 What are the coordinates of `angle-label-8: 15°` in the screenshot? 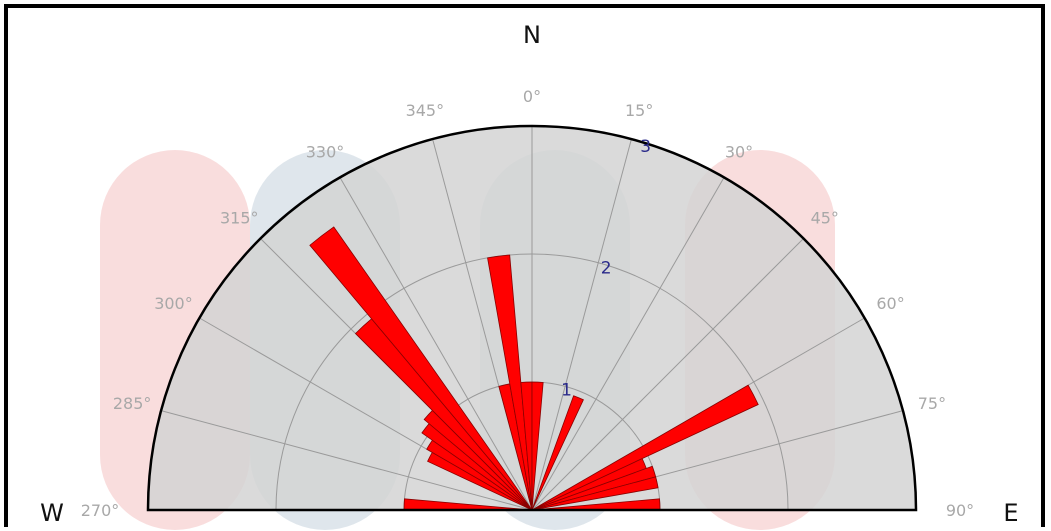 It's located at (639, 110).